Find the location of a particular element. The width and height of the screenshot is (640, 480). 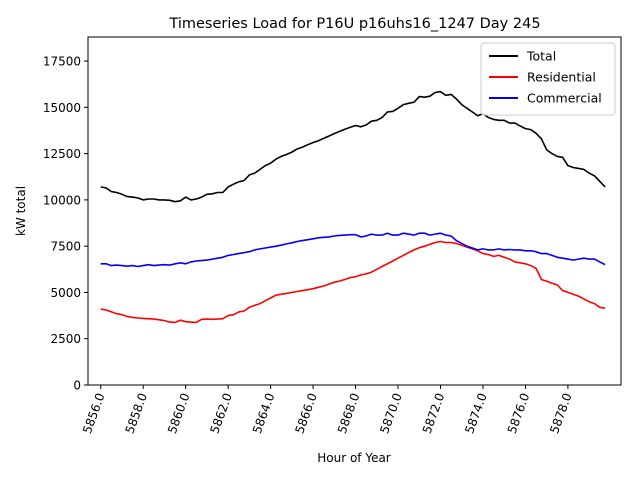

legend: Total Residential Commercial is located at coordinates (548, 79).